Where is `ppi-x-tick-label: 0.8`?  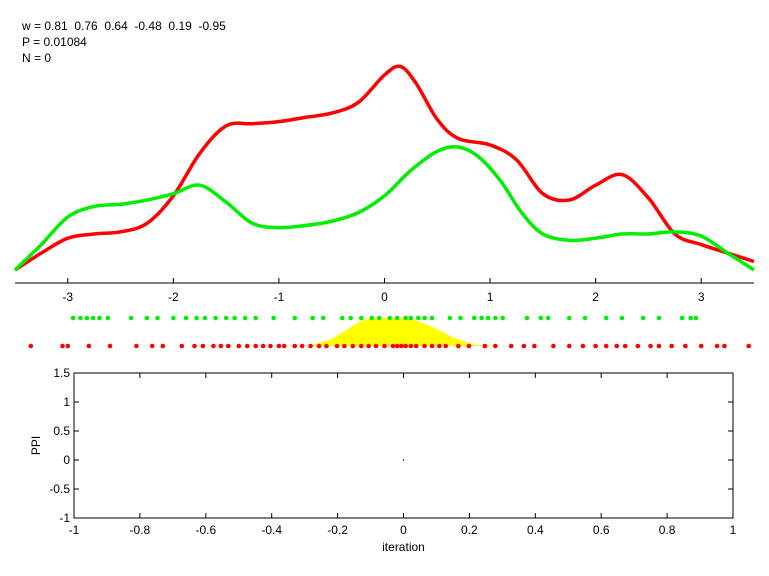 ppi-x-tick-label: 0.8 is located at coordinates (667, 530).